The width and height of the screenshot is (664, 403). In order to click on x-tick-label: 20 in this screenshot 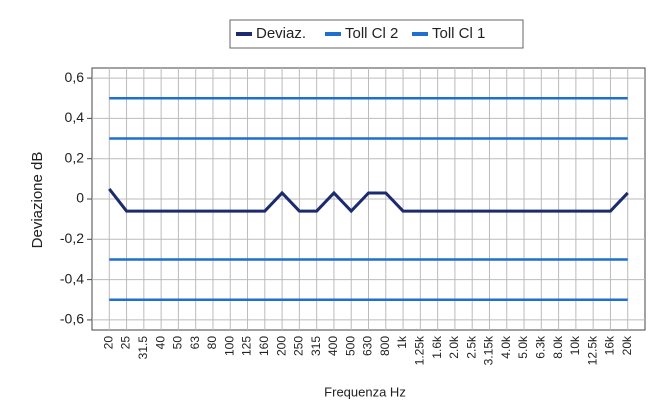, I will do `click(108, 343)`.